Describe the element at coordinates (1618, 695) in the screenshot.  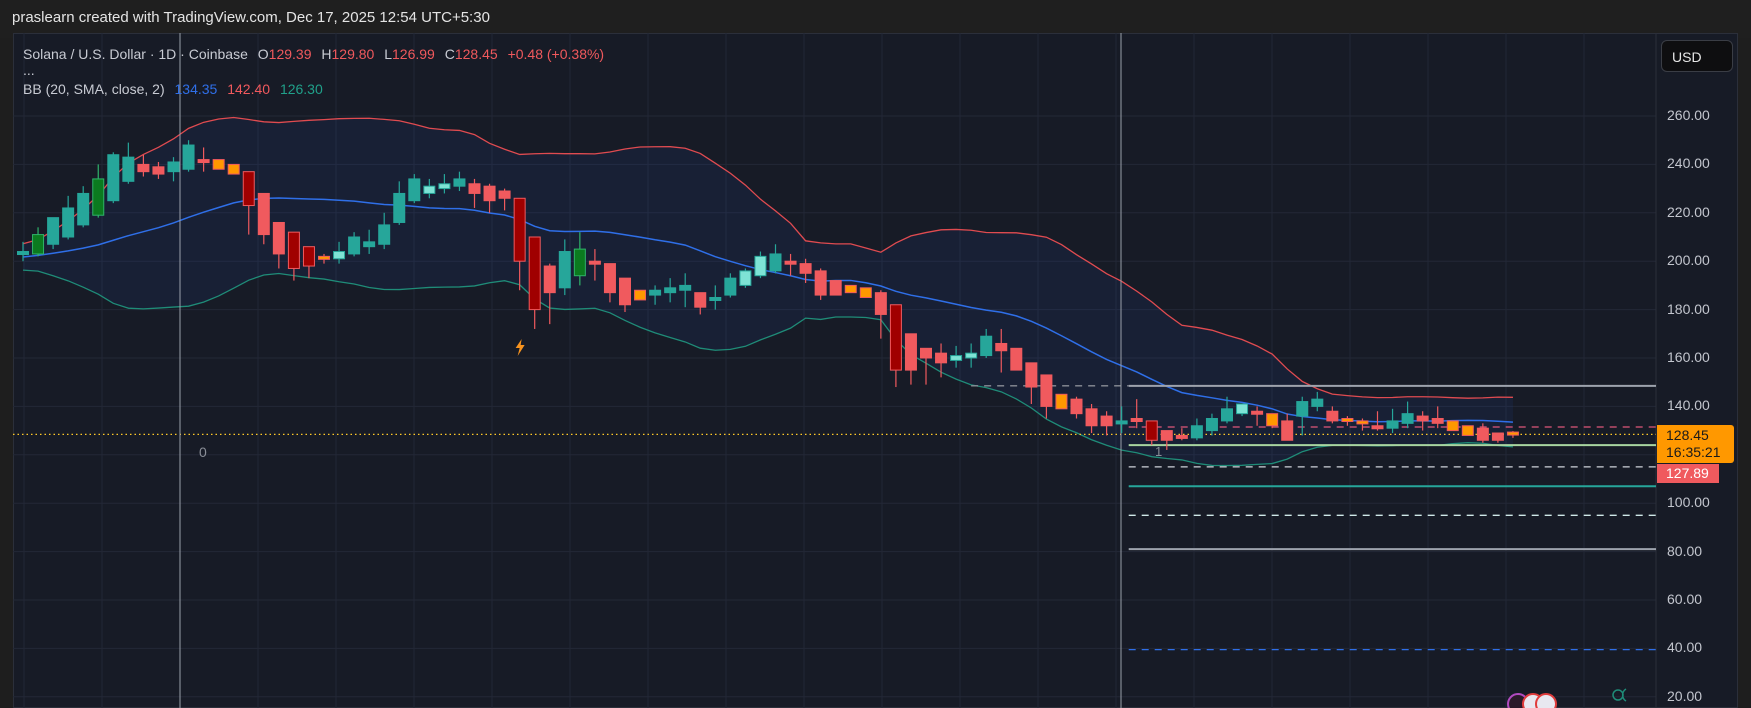
I see `sun-moon-icon` at that location.